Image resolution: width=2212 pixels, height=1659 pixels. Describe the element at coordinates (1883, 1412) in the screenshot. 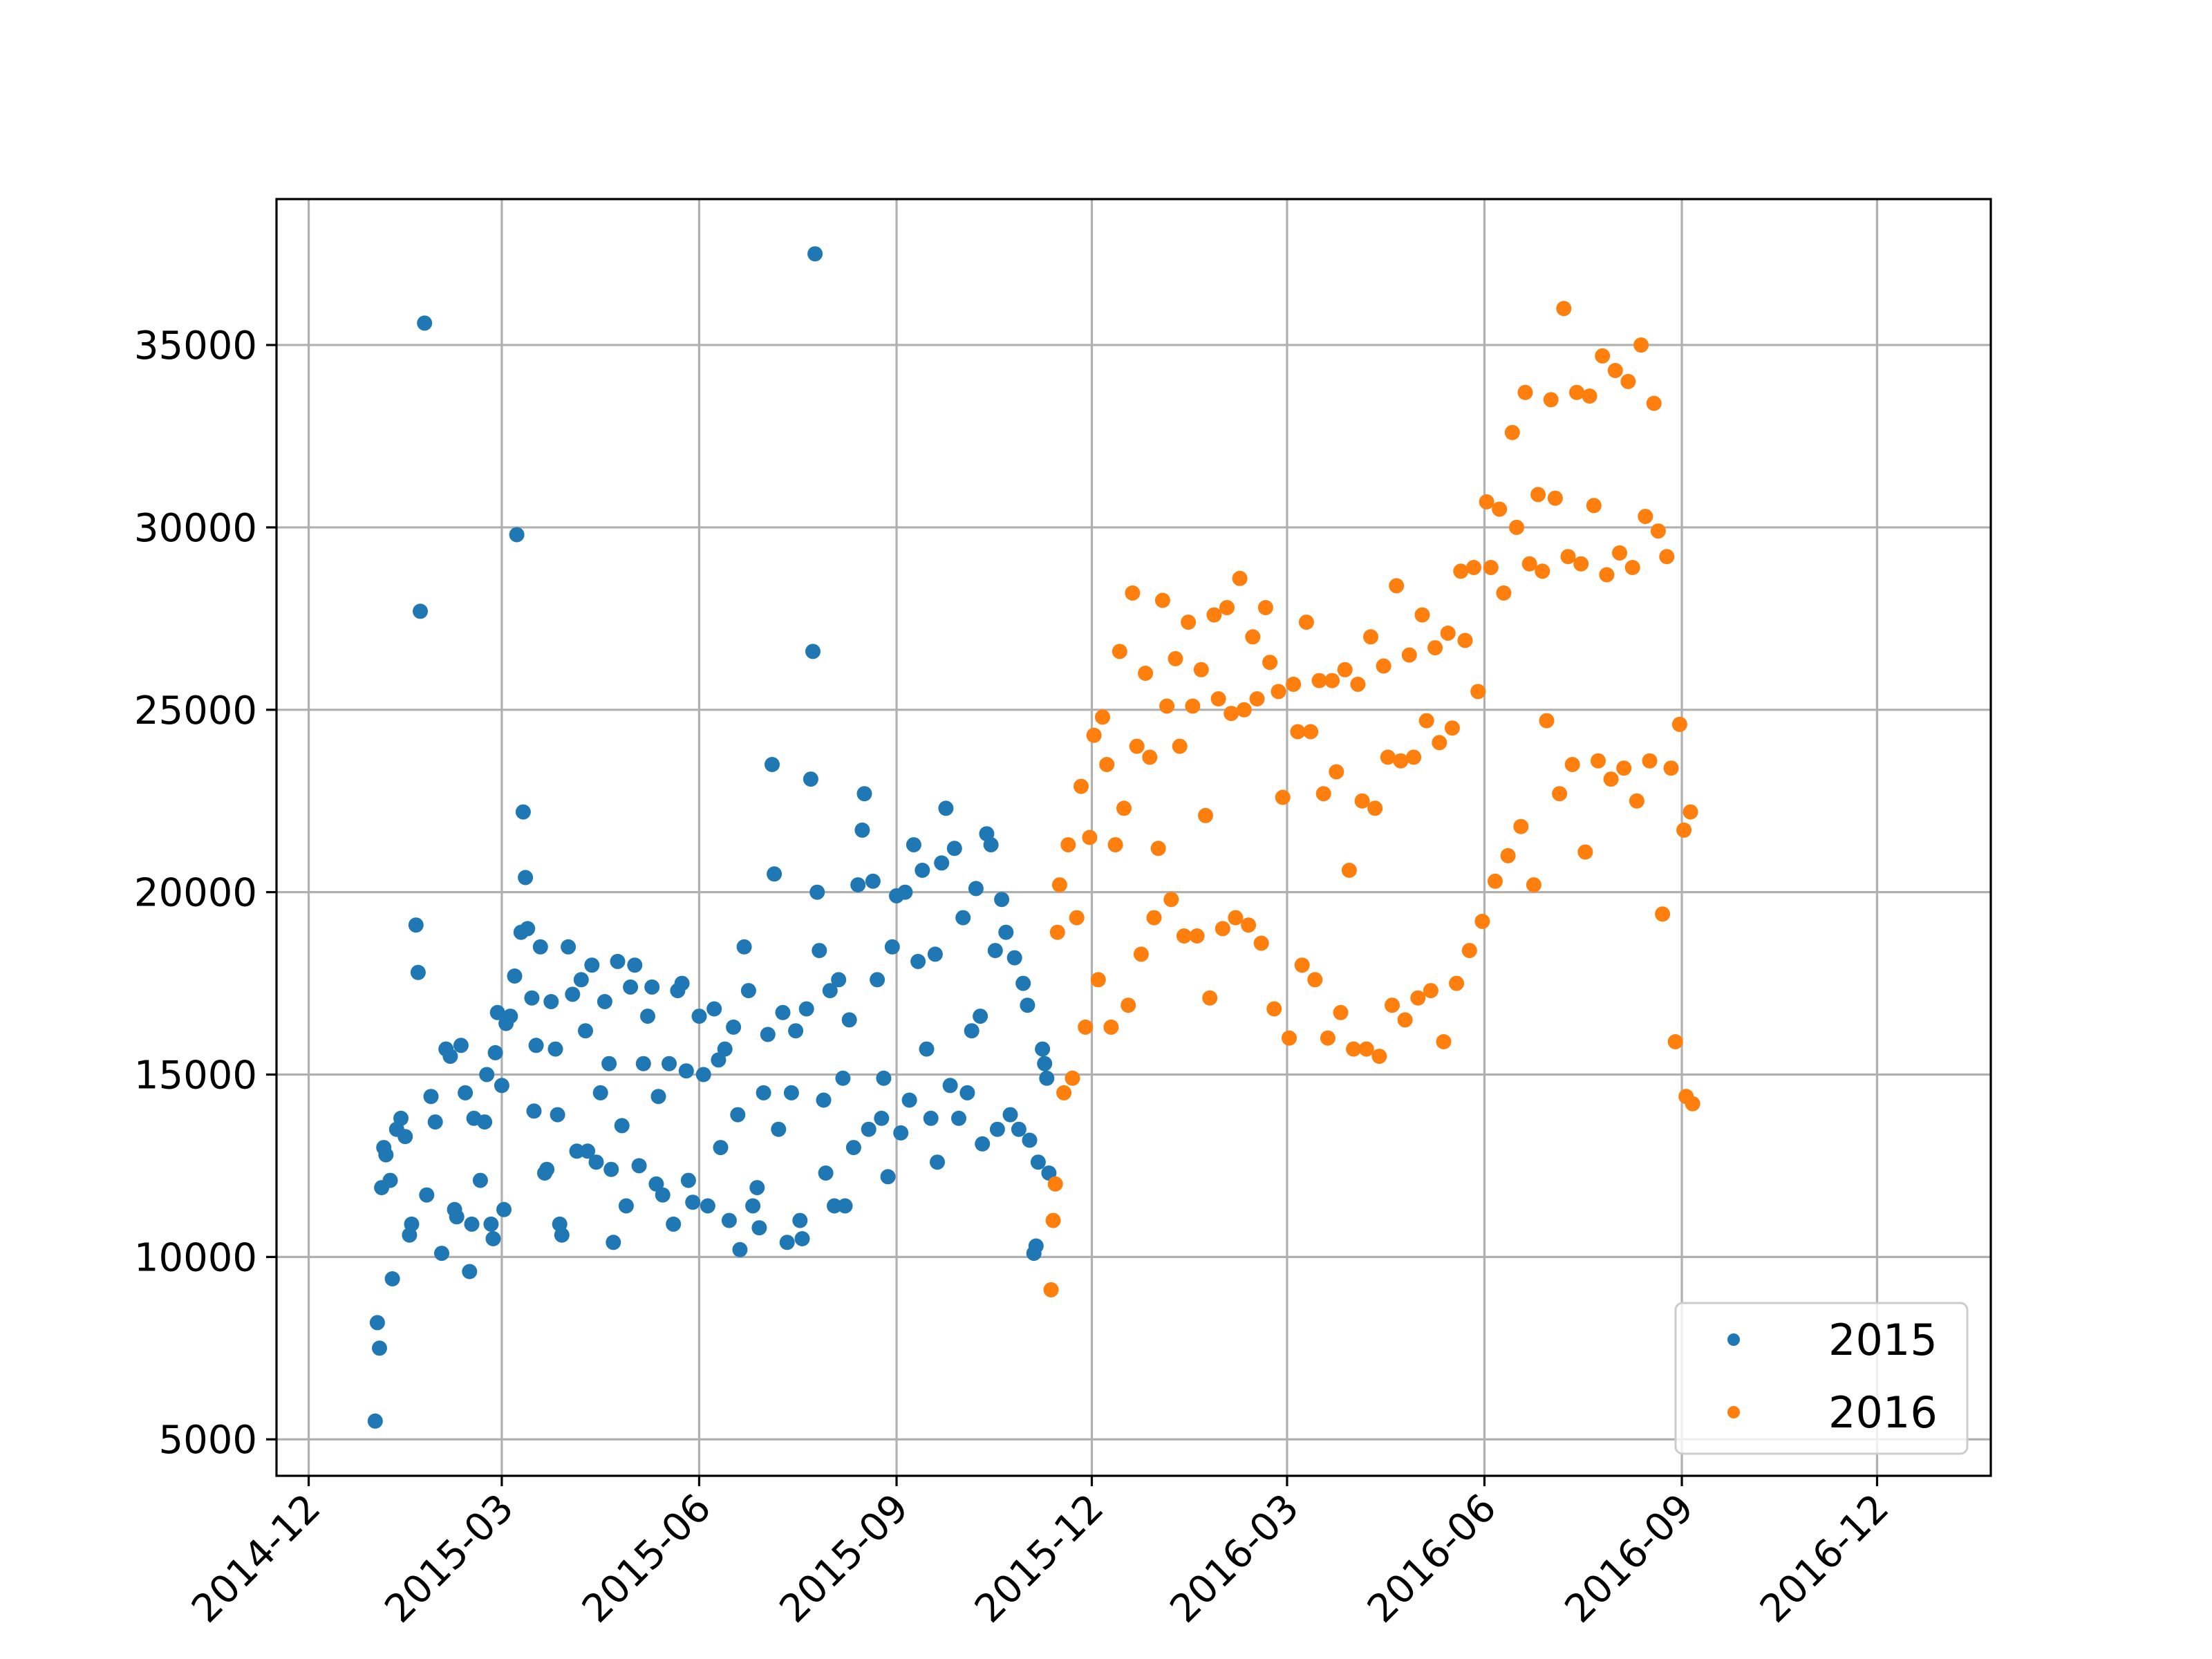

I see `legend-label-2016: 2016` at that location.